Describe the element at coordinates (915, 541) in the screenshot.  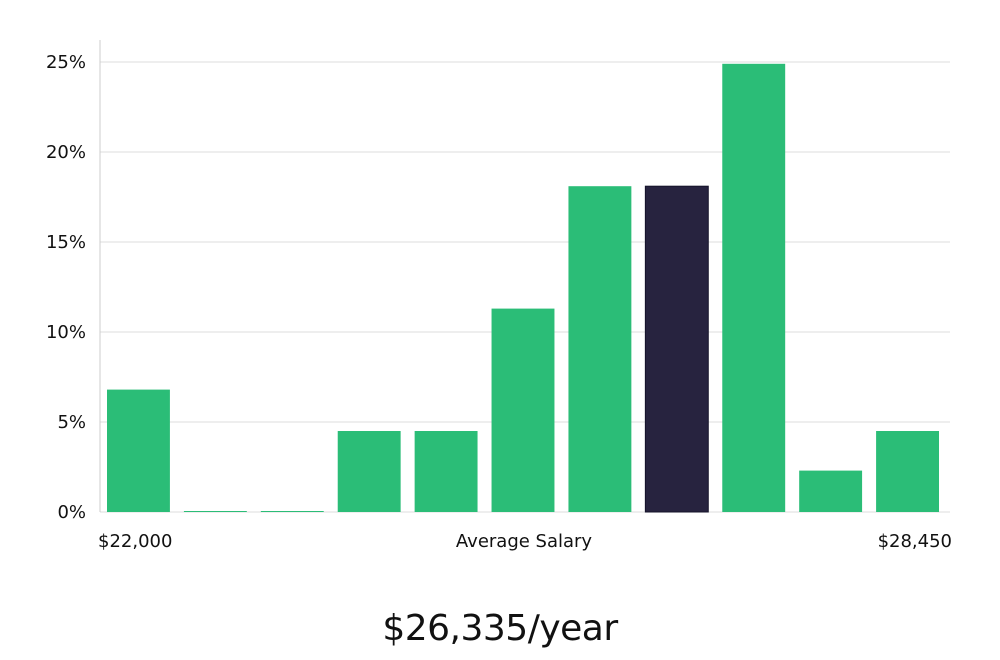
I see `x-max-label: $28,450` at that location.